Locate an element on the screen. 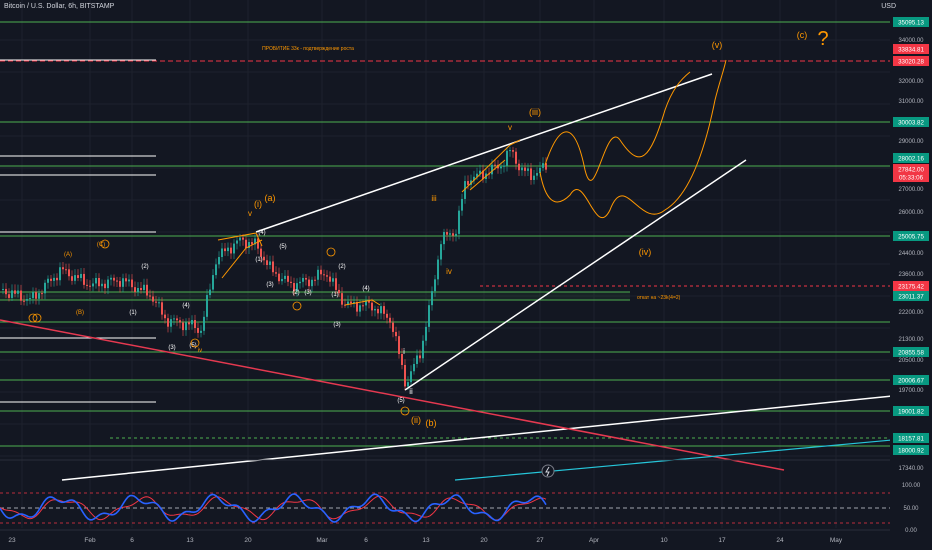  price-tick-label: 21300.00 is located at coordinates (911, 340).